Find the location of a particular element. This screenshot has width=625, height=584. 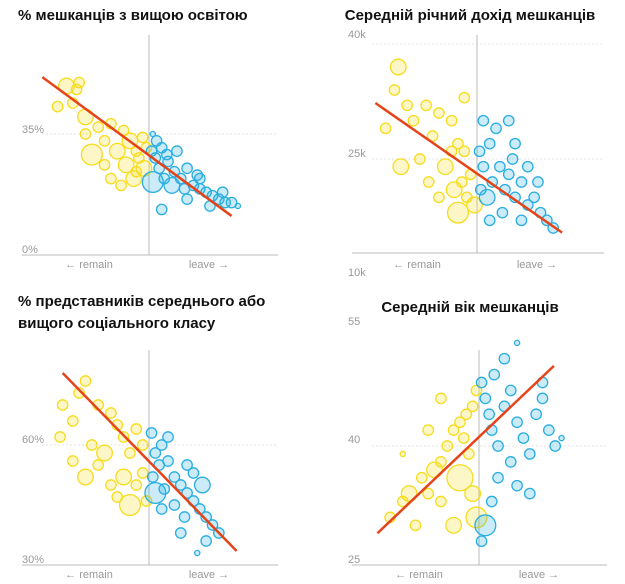

panel-title: Середній вік мешканців is located at coordinates (469, 307).